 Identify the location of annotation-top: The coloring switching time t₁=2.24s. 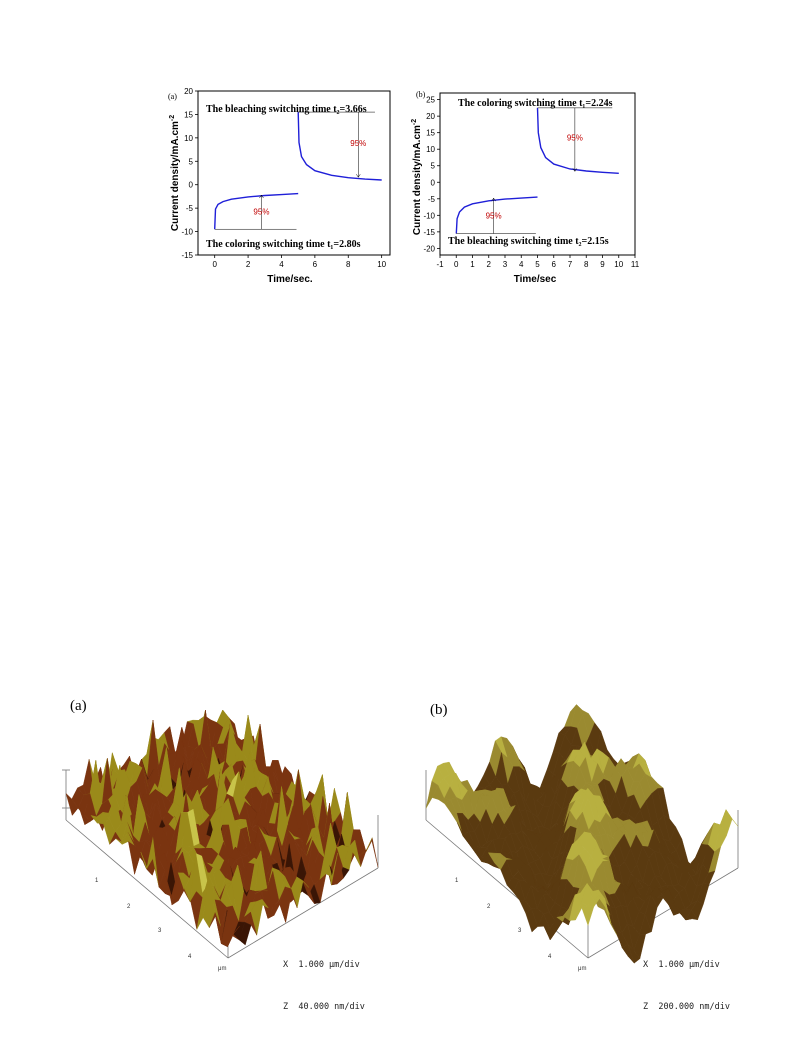
(535, 103).